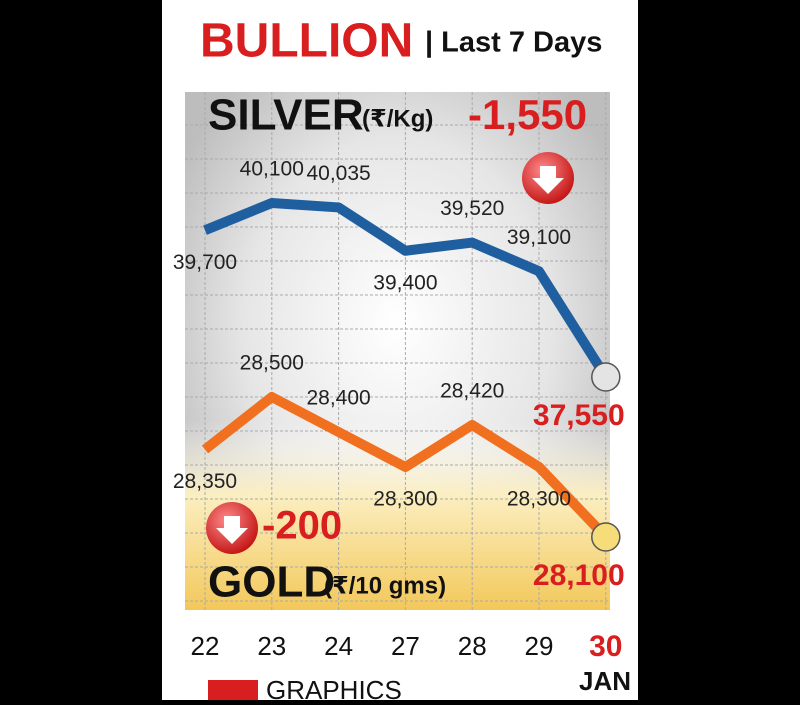  What do you see at coordinates (205, 481) in the screenshot?
I see `data-label: 28,350` at bounding box center [205, 481].